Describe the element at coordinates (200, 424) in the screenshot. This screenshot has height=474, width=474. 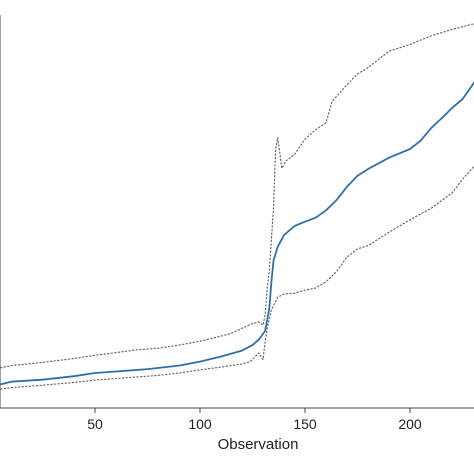
I see `x-tick-label: 100` at that location.